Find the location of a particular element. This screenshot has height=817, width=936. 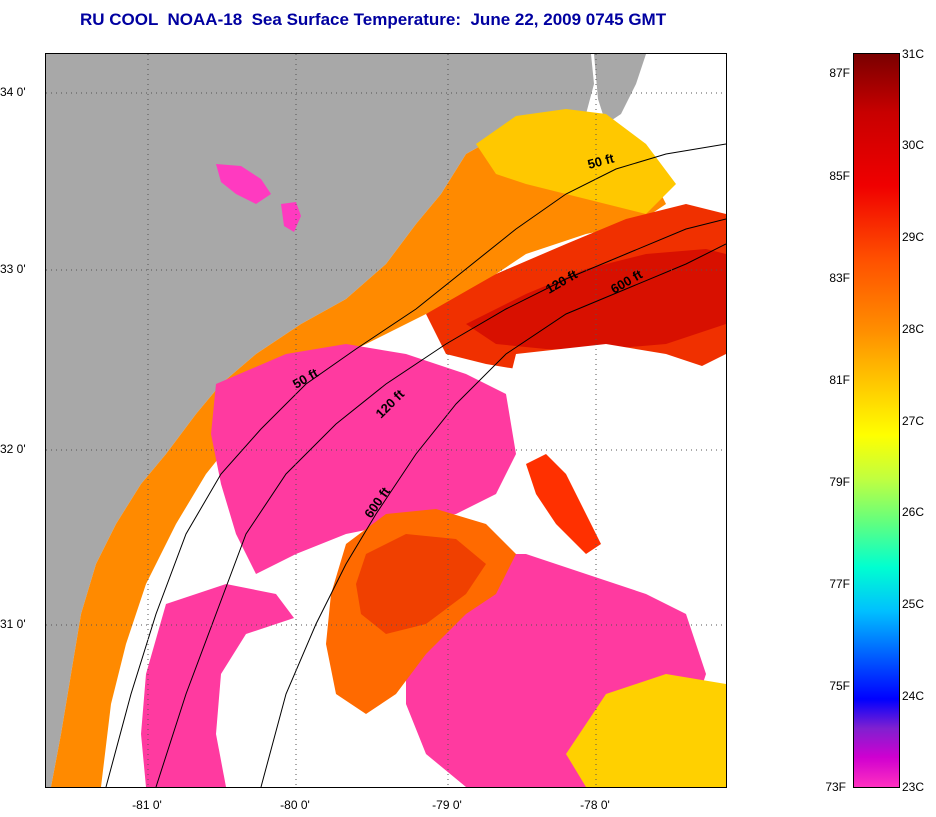

cbar-c-23: 23C is located at coordinates (913, 787).